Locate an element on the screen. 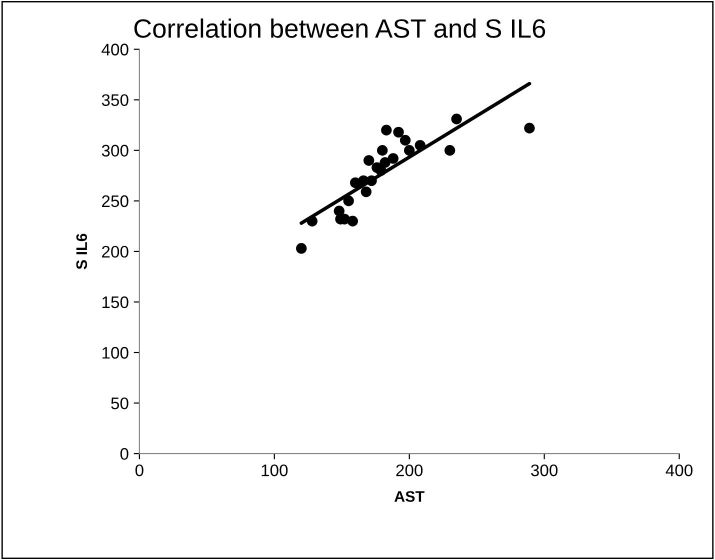  x-tick-label: 200 is located at coordinates (409, 470).